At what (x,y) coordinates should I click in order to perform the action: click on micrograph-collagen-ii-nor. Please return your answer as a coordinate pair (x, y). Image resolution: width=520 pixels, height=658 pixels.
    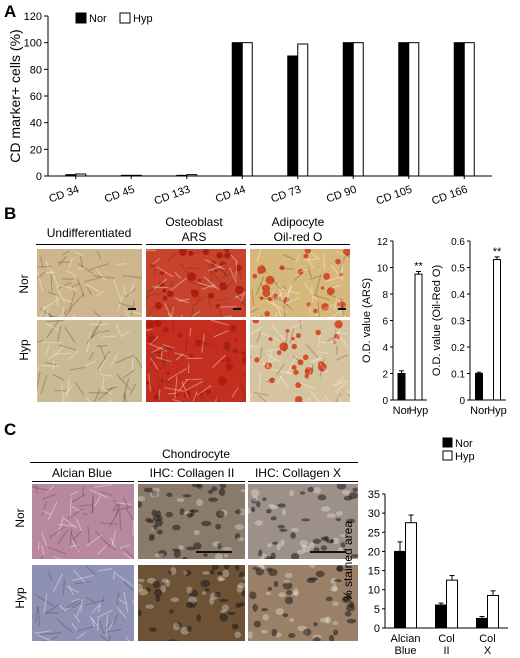
    Looking at the image, I should click on (191, 521).